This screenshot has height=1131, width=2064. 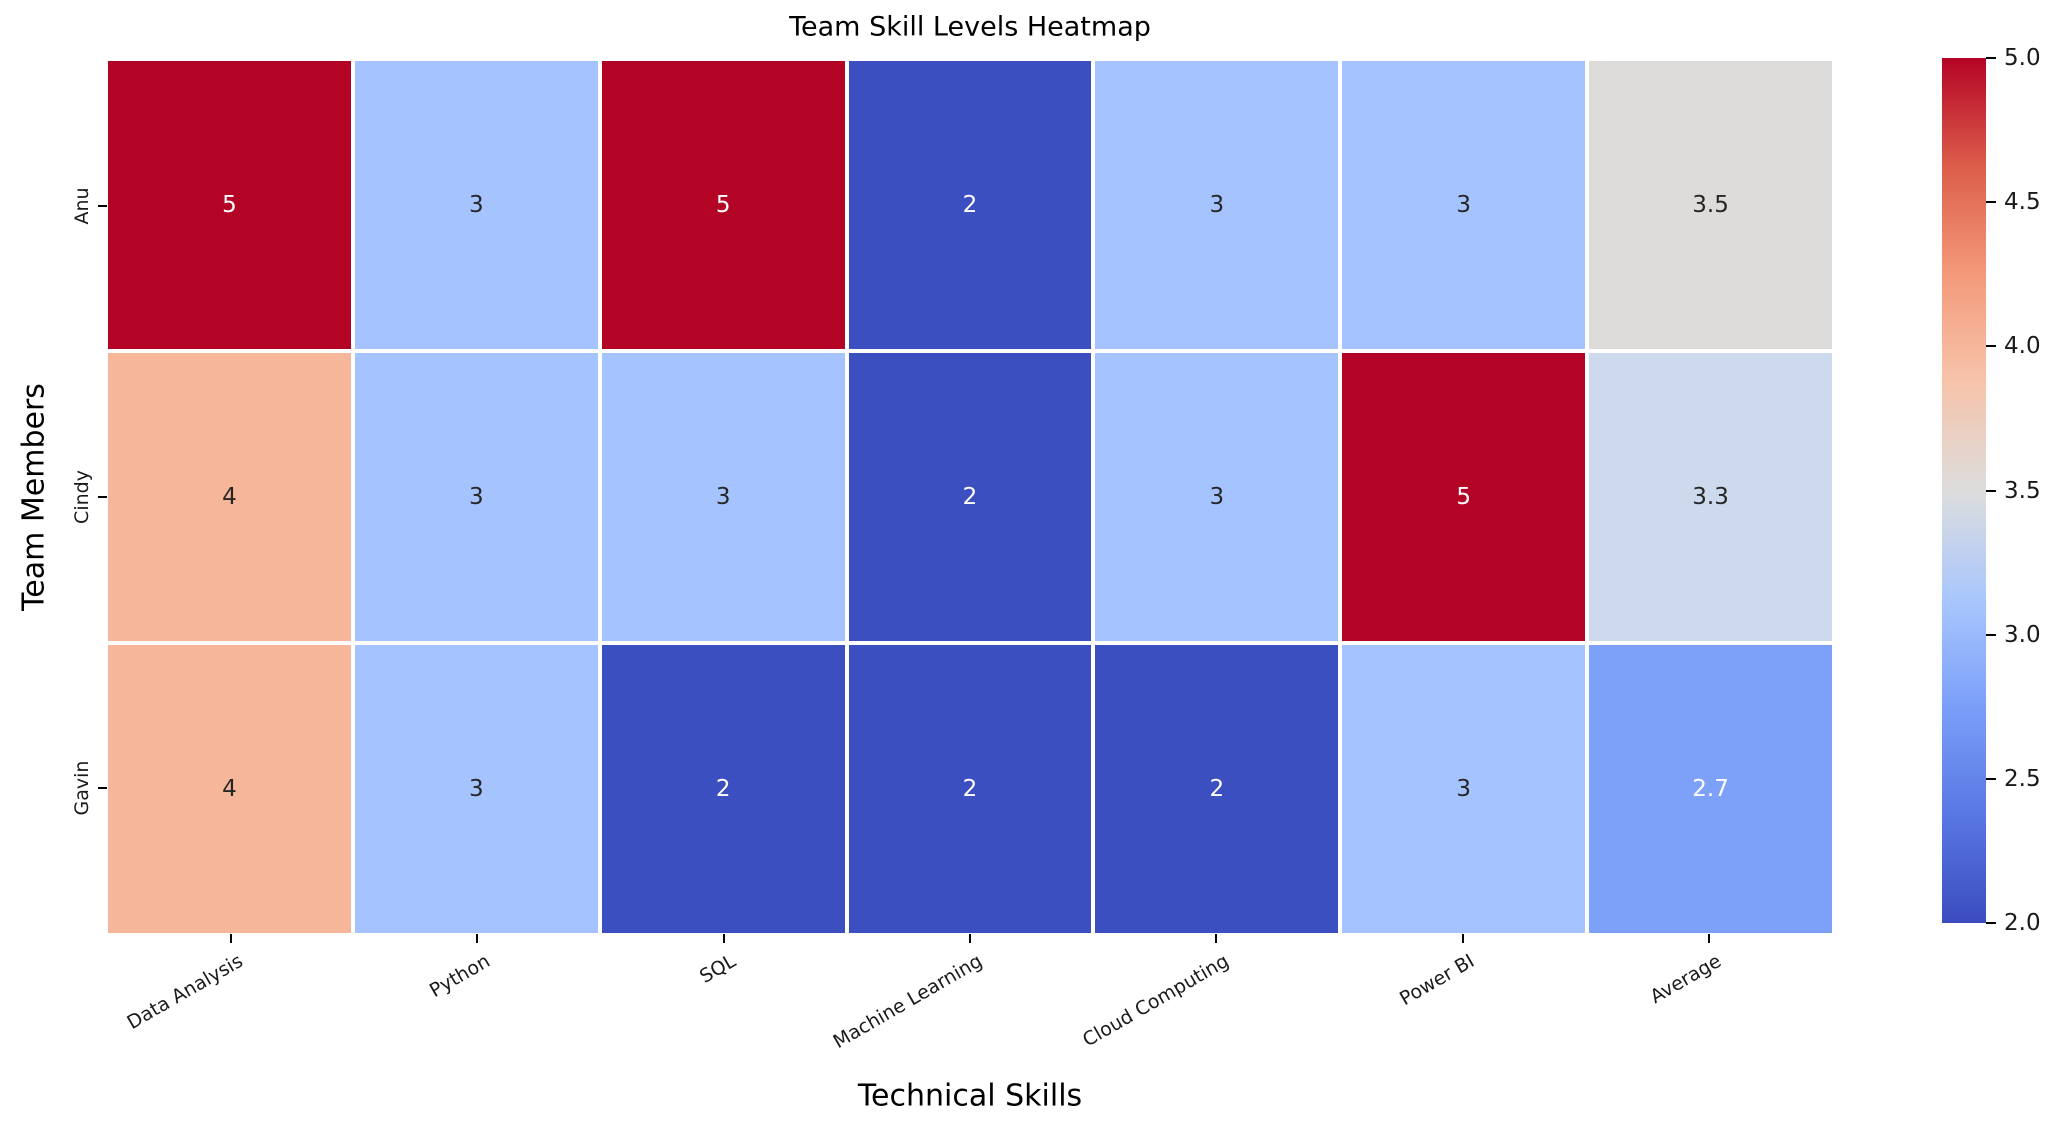 I want to click on heatmap-cell-gavin-5: 3, so click(x=1464, y=789).